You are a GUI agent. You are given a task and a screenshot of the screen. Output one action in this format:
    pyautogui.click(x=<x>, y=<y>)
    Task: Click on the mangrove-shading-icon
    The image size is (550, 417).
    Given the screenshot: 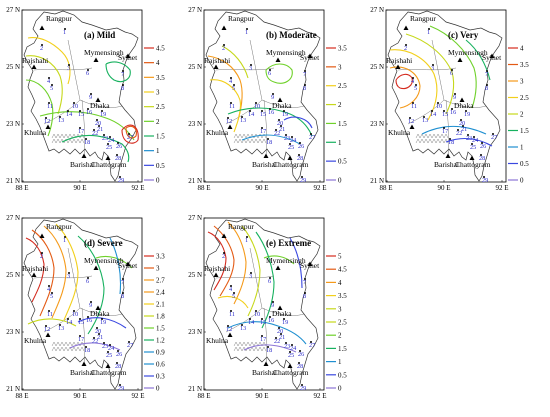 What is the action you would take?
    pyautogui.click(x=250, y=138)
    